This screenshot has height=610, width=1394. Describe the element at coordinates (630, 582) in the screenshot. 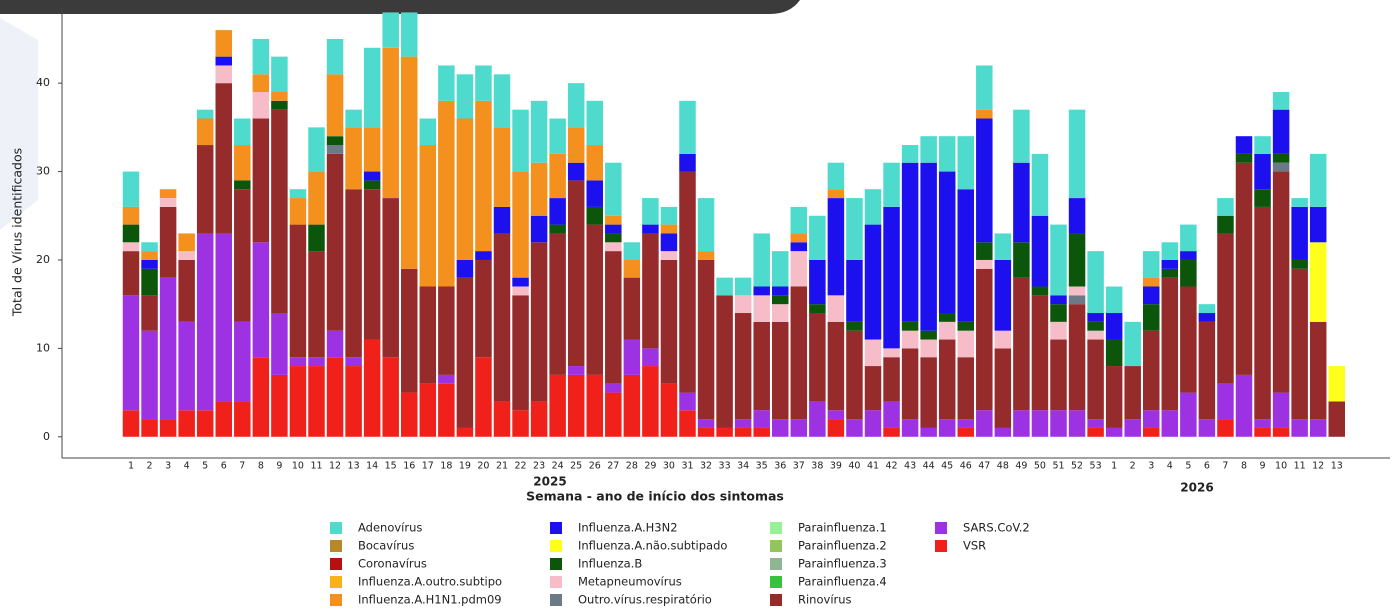

I see `legend-label: Metapneumovírus` at that location.